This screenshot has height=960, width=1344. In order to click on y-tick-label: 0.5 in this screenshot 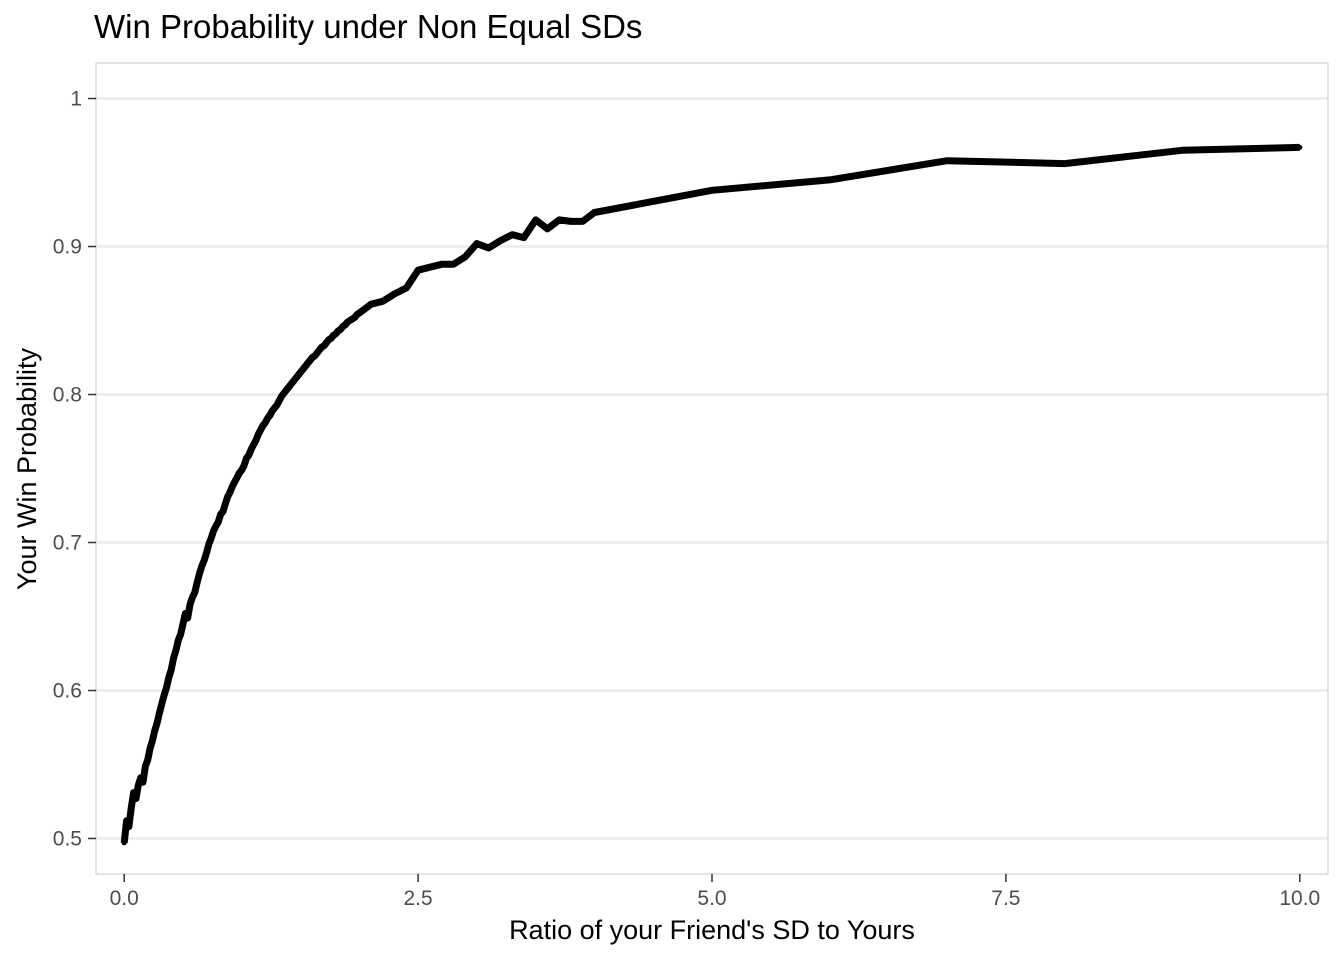, I will do `click(67, 838)`.